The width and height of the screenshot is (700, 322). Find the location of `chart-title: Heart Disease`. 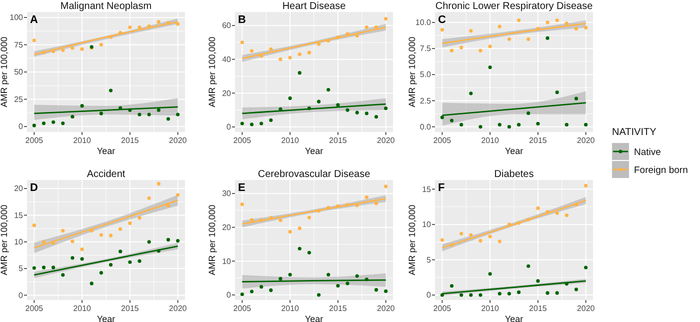

chart-title: Heart Disease is located at coordinates (314, 6).